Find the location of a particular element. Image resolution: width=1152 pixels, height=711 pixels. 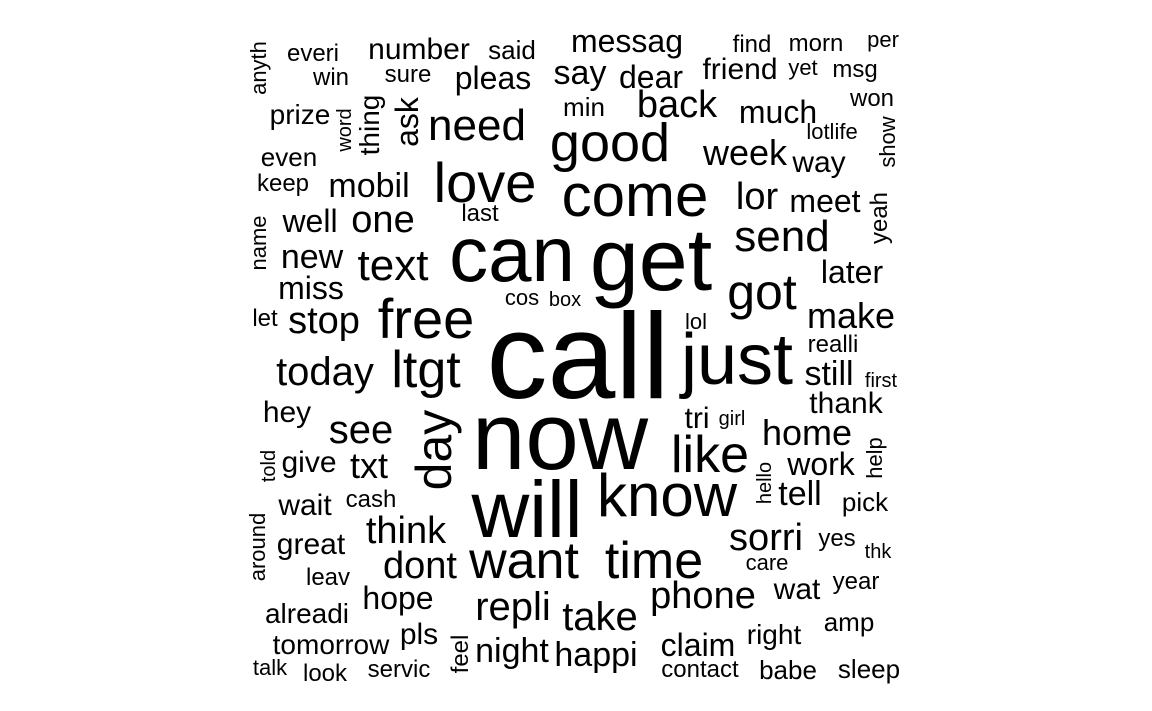

word: feel is located at coordinates (460, 654).